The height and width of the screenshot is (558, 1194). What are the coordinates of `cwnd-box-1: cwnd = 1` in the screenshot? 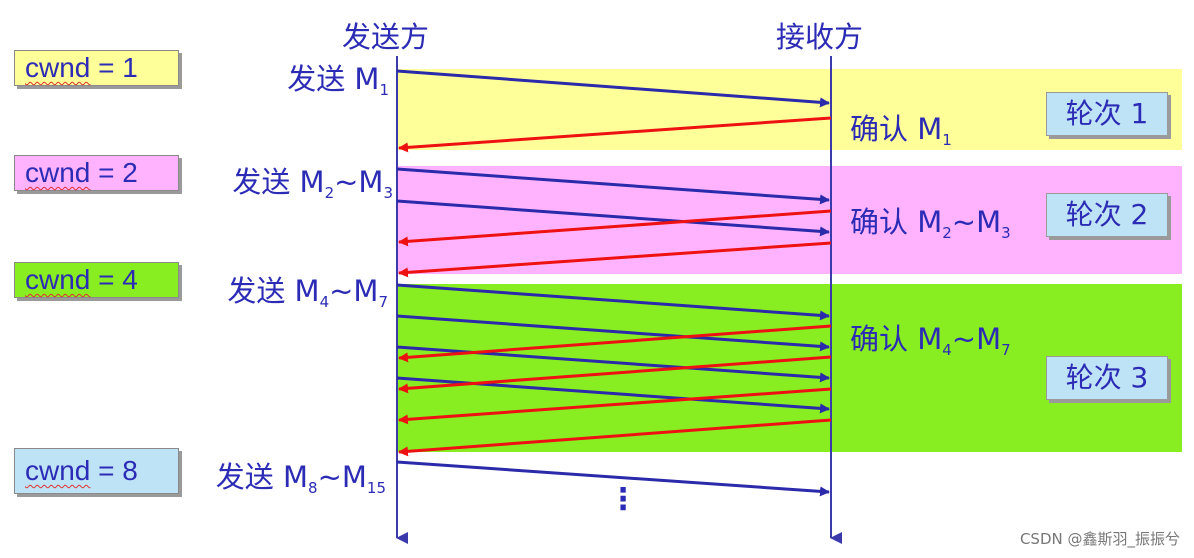 It's located at (96, 68).